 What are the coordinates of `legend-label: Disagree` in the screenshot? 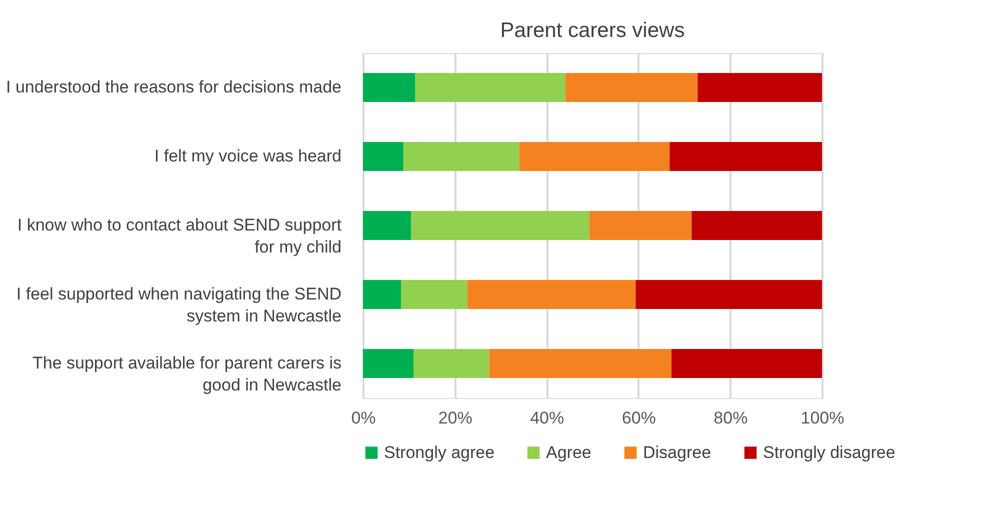 It's located at (677, 452).